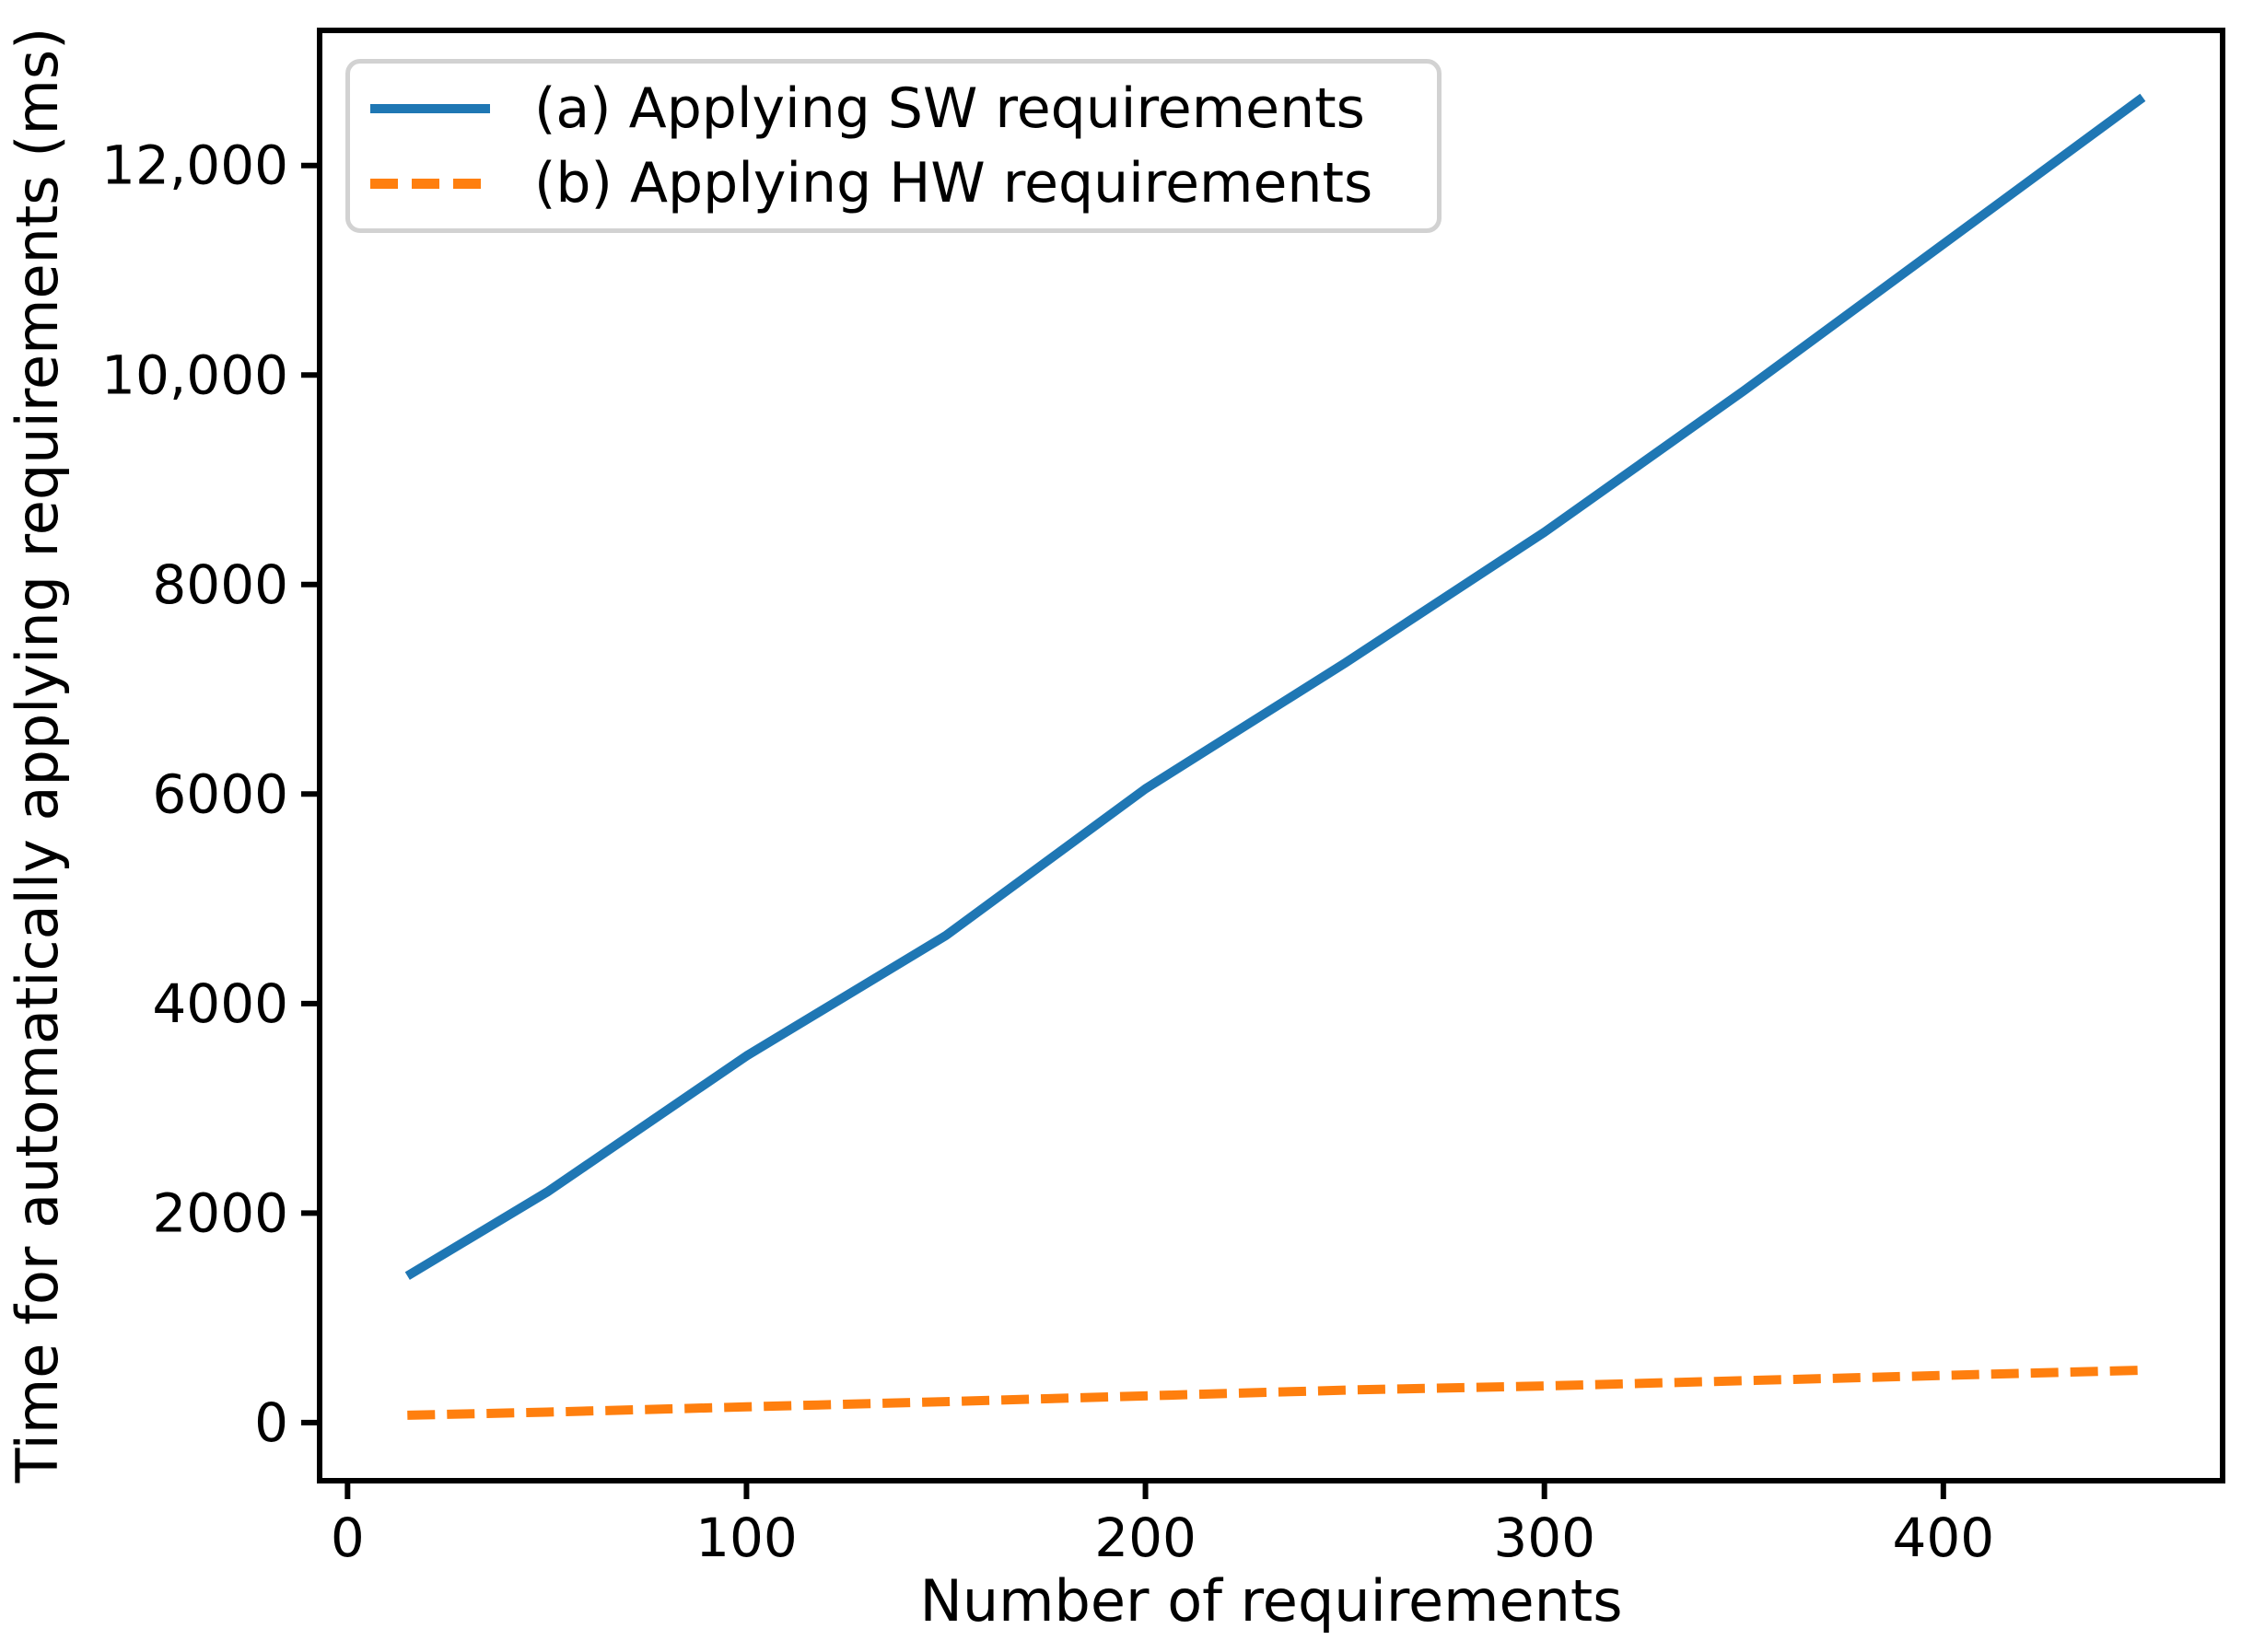  I want to click on y-tick-label: 0, so click(271, 1422).